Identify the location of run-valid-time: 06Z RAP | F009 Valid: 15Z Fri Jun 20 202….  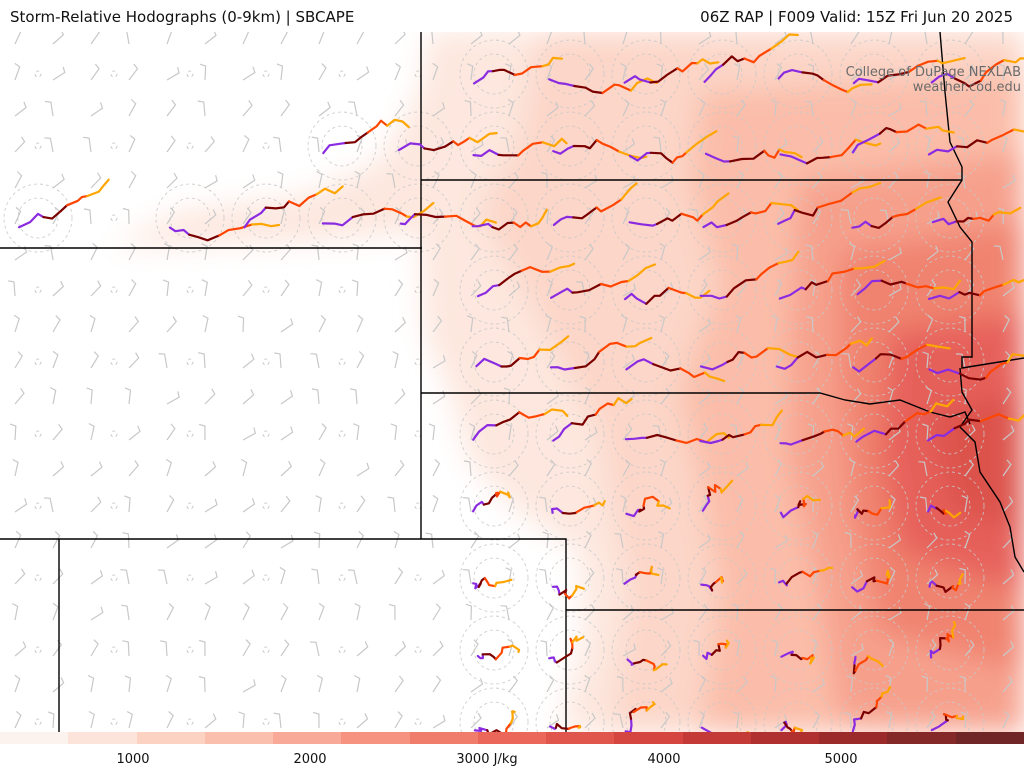
(856, 17).